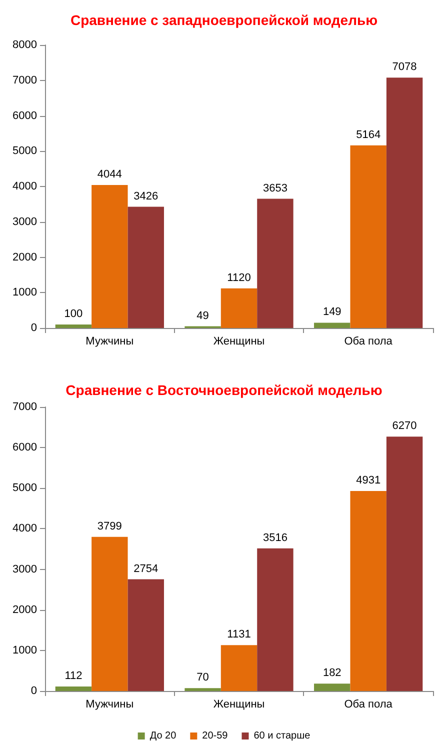  I want to click on data-label: 1120, so click(239, 278).